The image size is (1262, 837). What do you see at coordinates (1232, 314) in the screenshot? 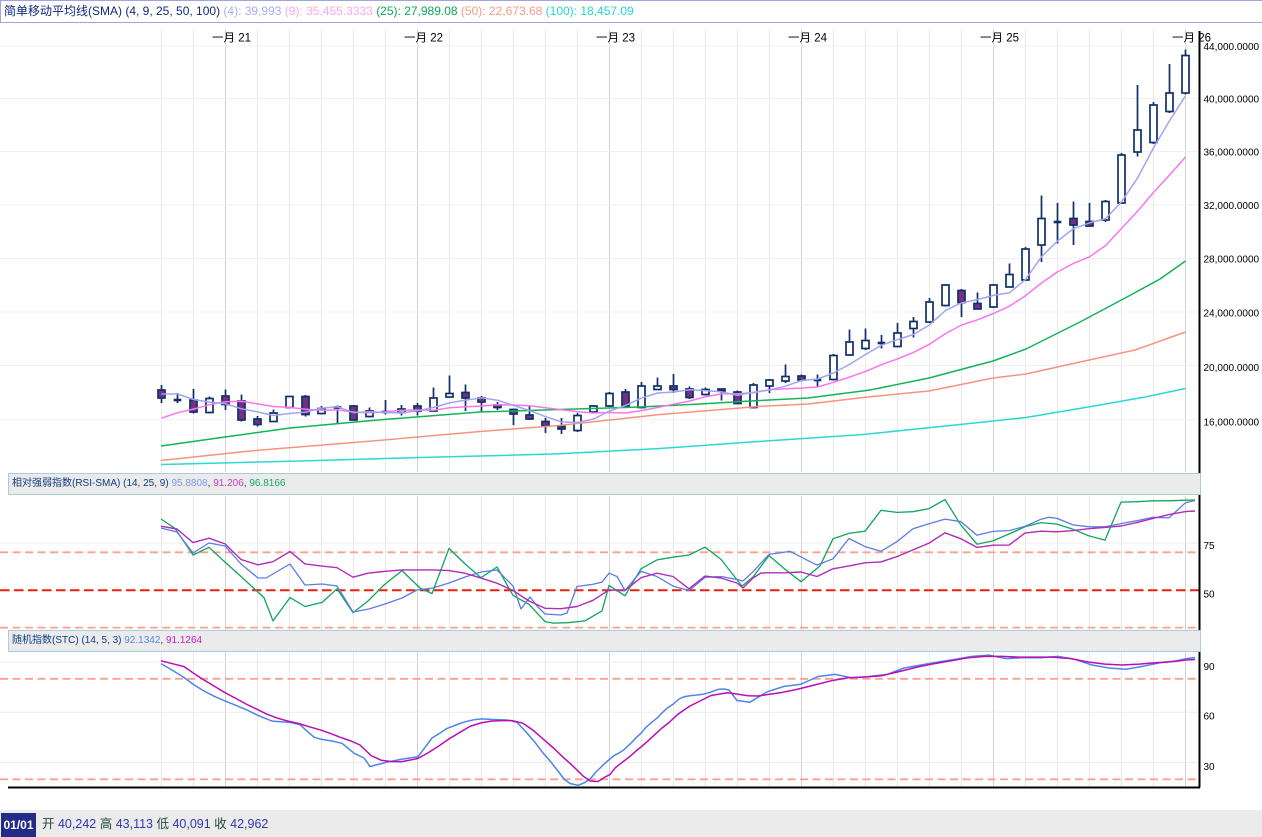
I see `svg-text: 24,000.0000` at bounding box center [1232, 314].